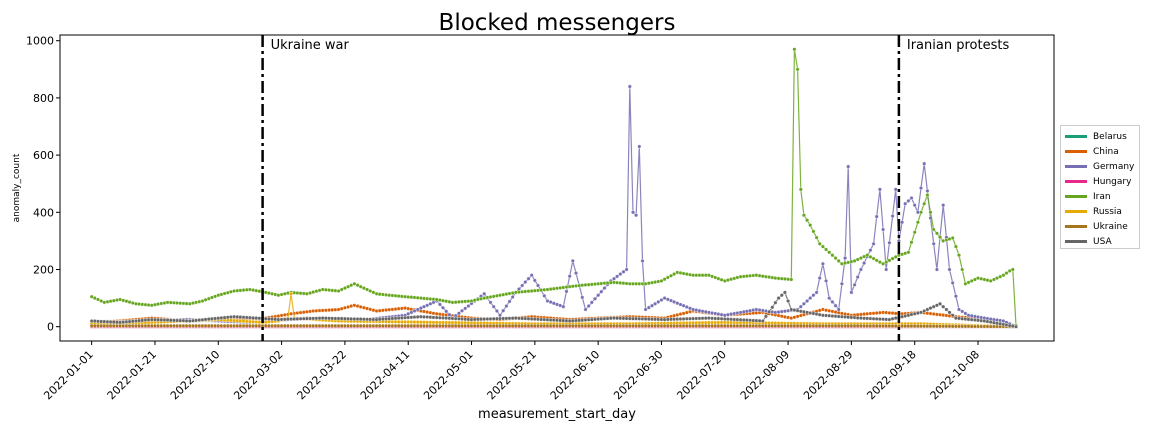  What do you see at coordinates (43, 212) in the screenshot?
I see `y-tick-label: 400` at bounding box center [43, 212].